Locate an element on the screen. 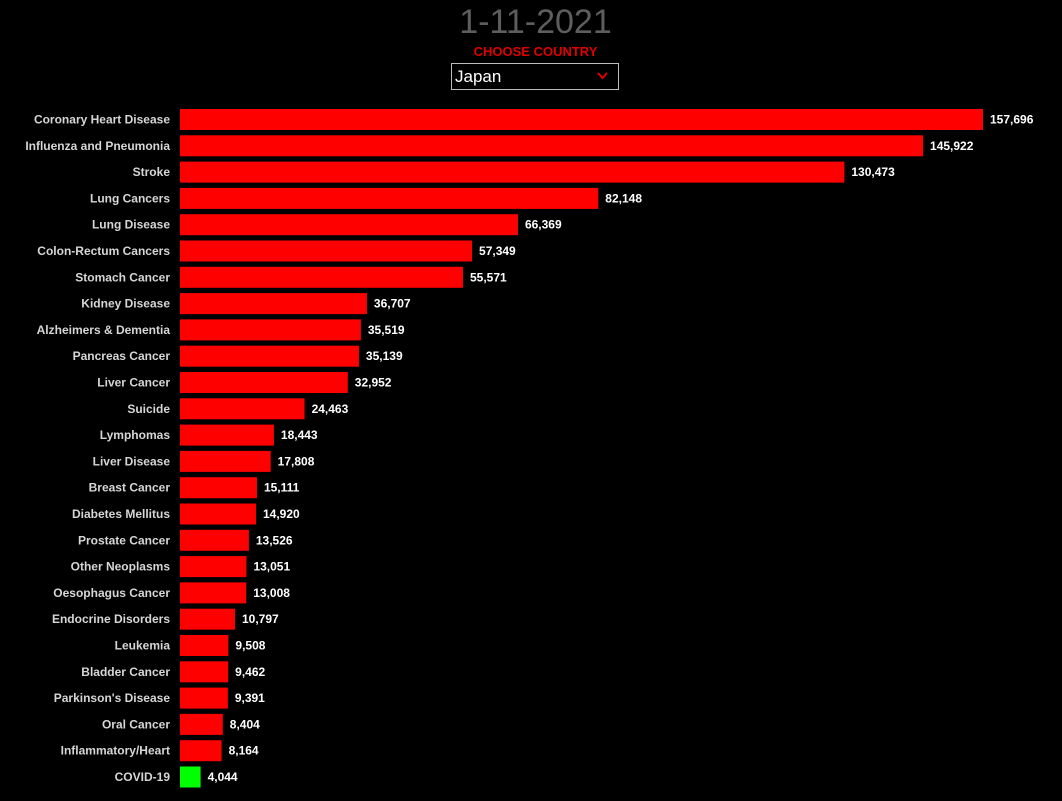 This screenshot has width=1062, height=801. choose-country-label: CHOOSE COUNTRY is located at coordinates (535, 51).